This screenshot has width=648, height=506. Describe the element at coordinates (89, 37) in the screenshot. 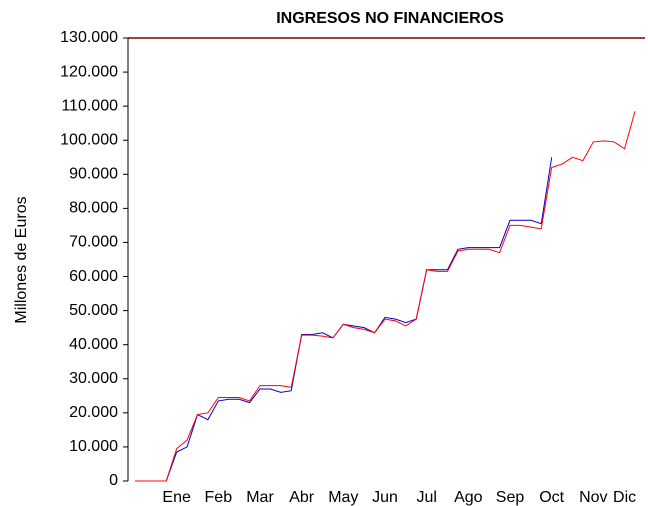

I see `y-tick-label: 130.000` at that location.